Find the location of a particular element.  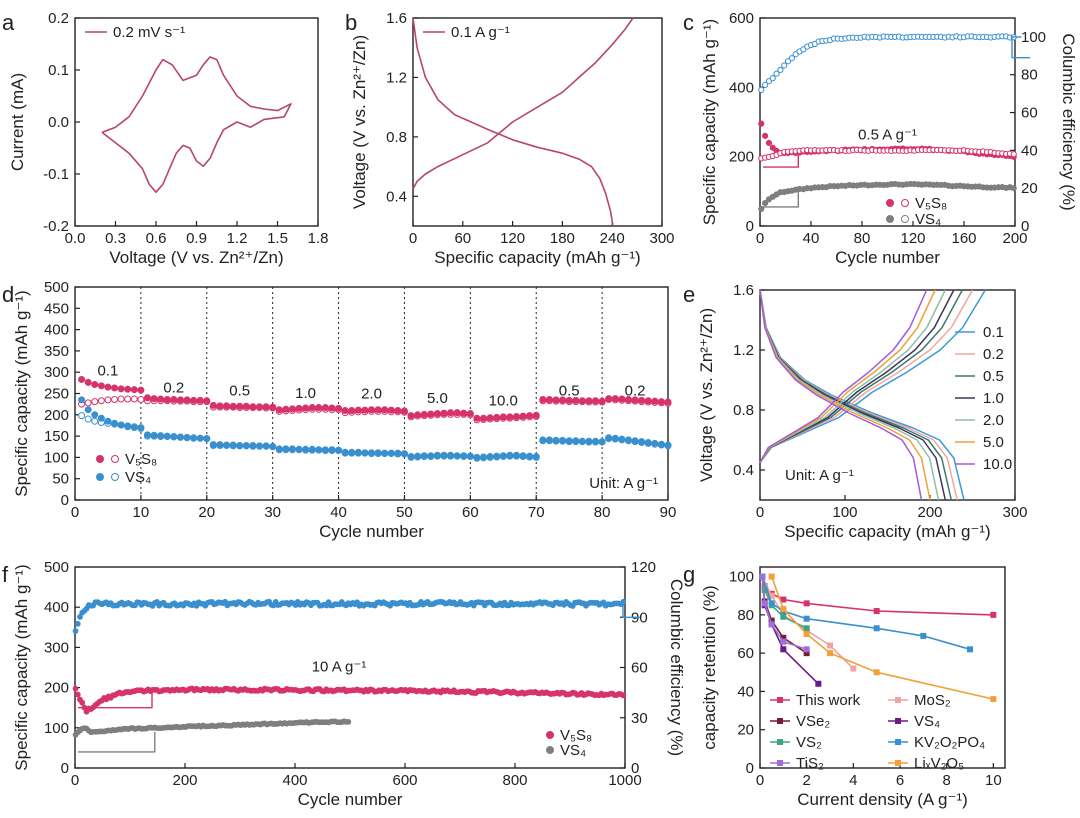

rate-label: 0.2 is located at coordinates (173, 388).